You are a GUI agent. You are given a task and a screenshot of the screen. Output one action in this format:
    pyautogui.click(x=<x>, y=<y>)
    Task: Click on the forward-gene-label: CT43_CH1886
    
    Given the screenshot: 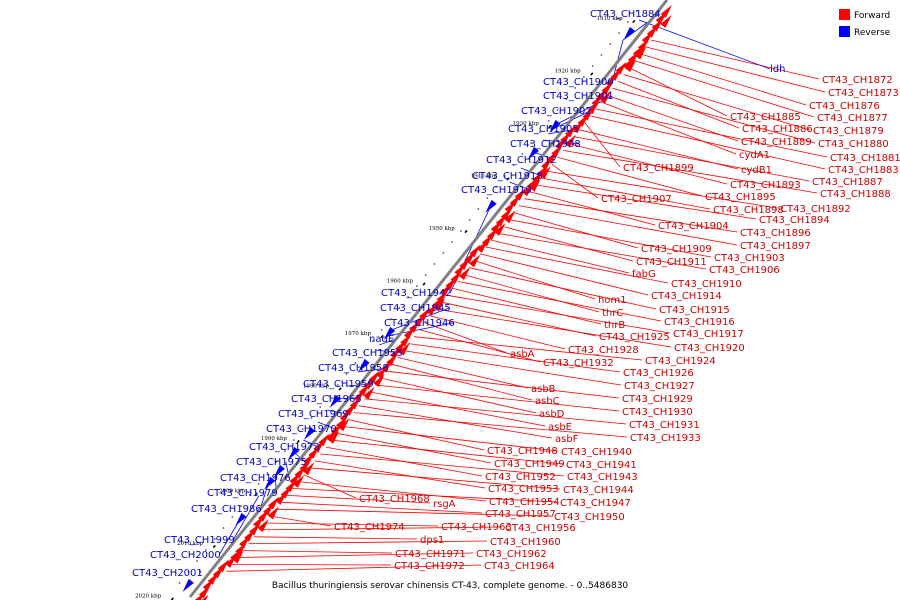 What is the action you would take?
    pyautogui.click(x=777, y=129)
    